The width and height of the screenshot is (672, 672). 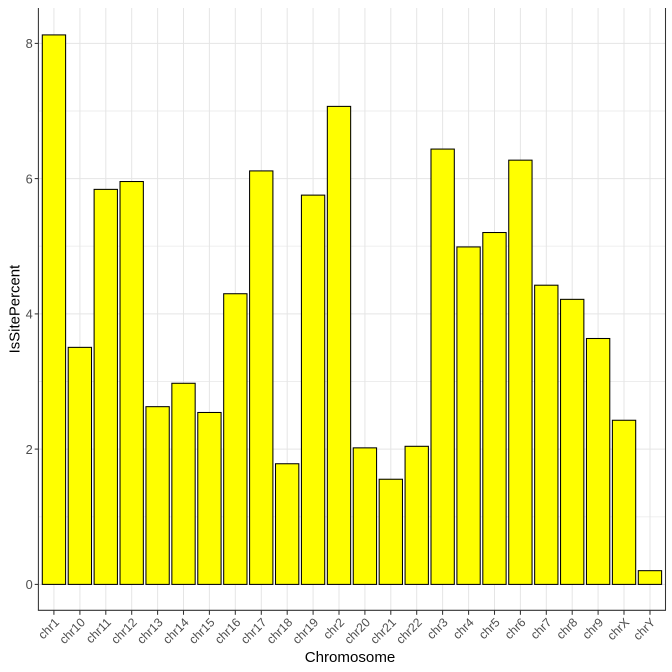 What do you see at coordinates (350, 657) in the screenshot?
I see `svg-text: Chromosome` at bounding box center [350, 657].